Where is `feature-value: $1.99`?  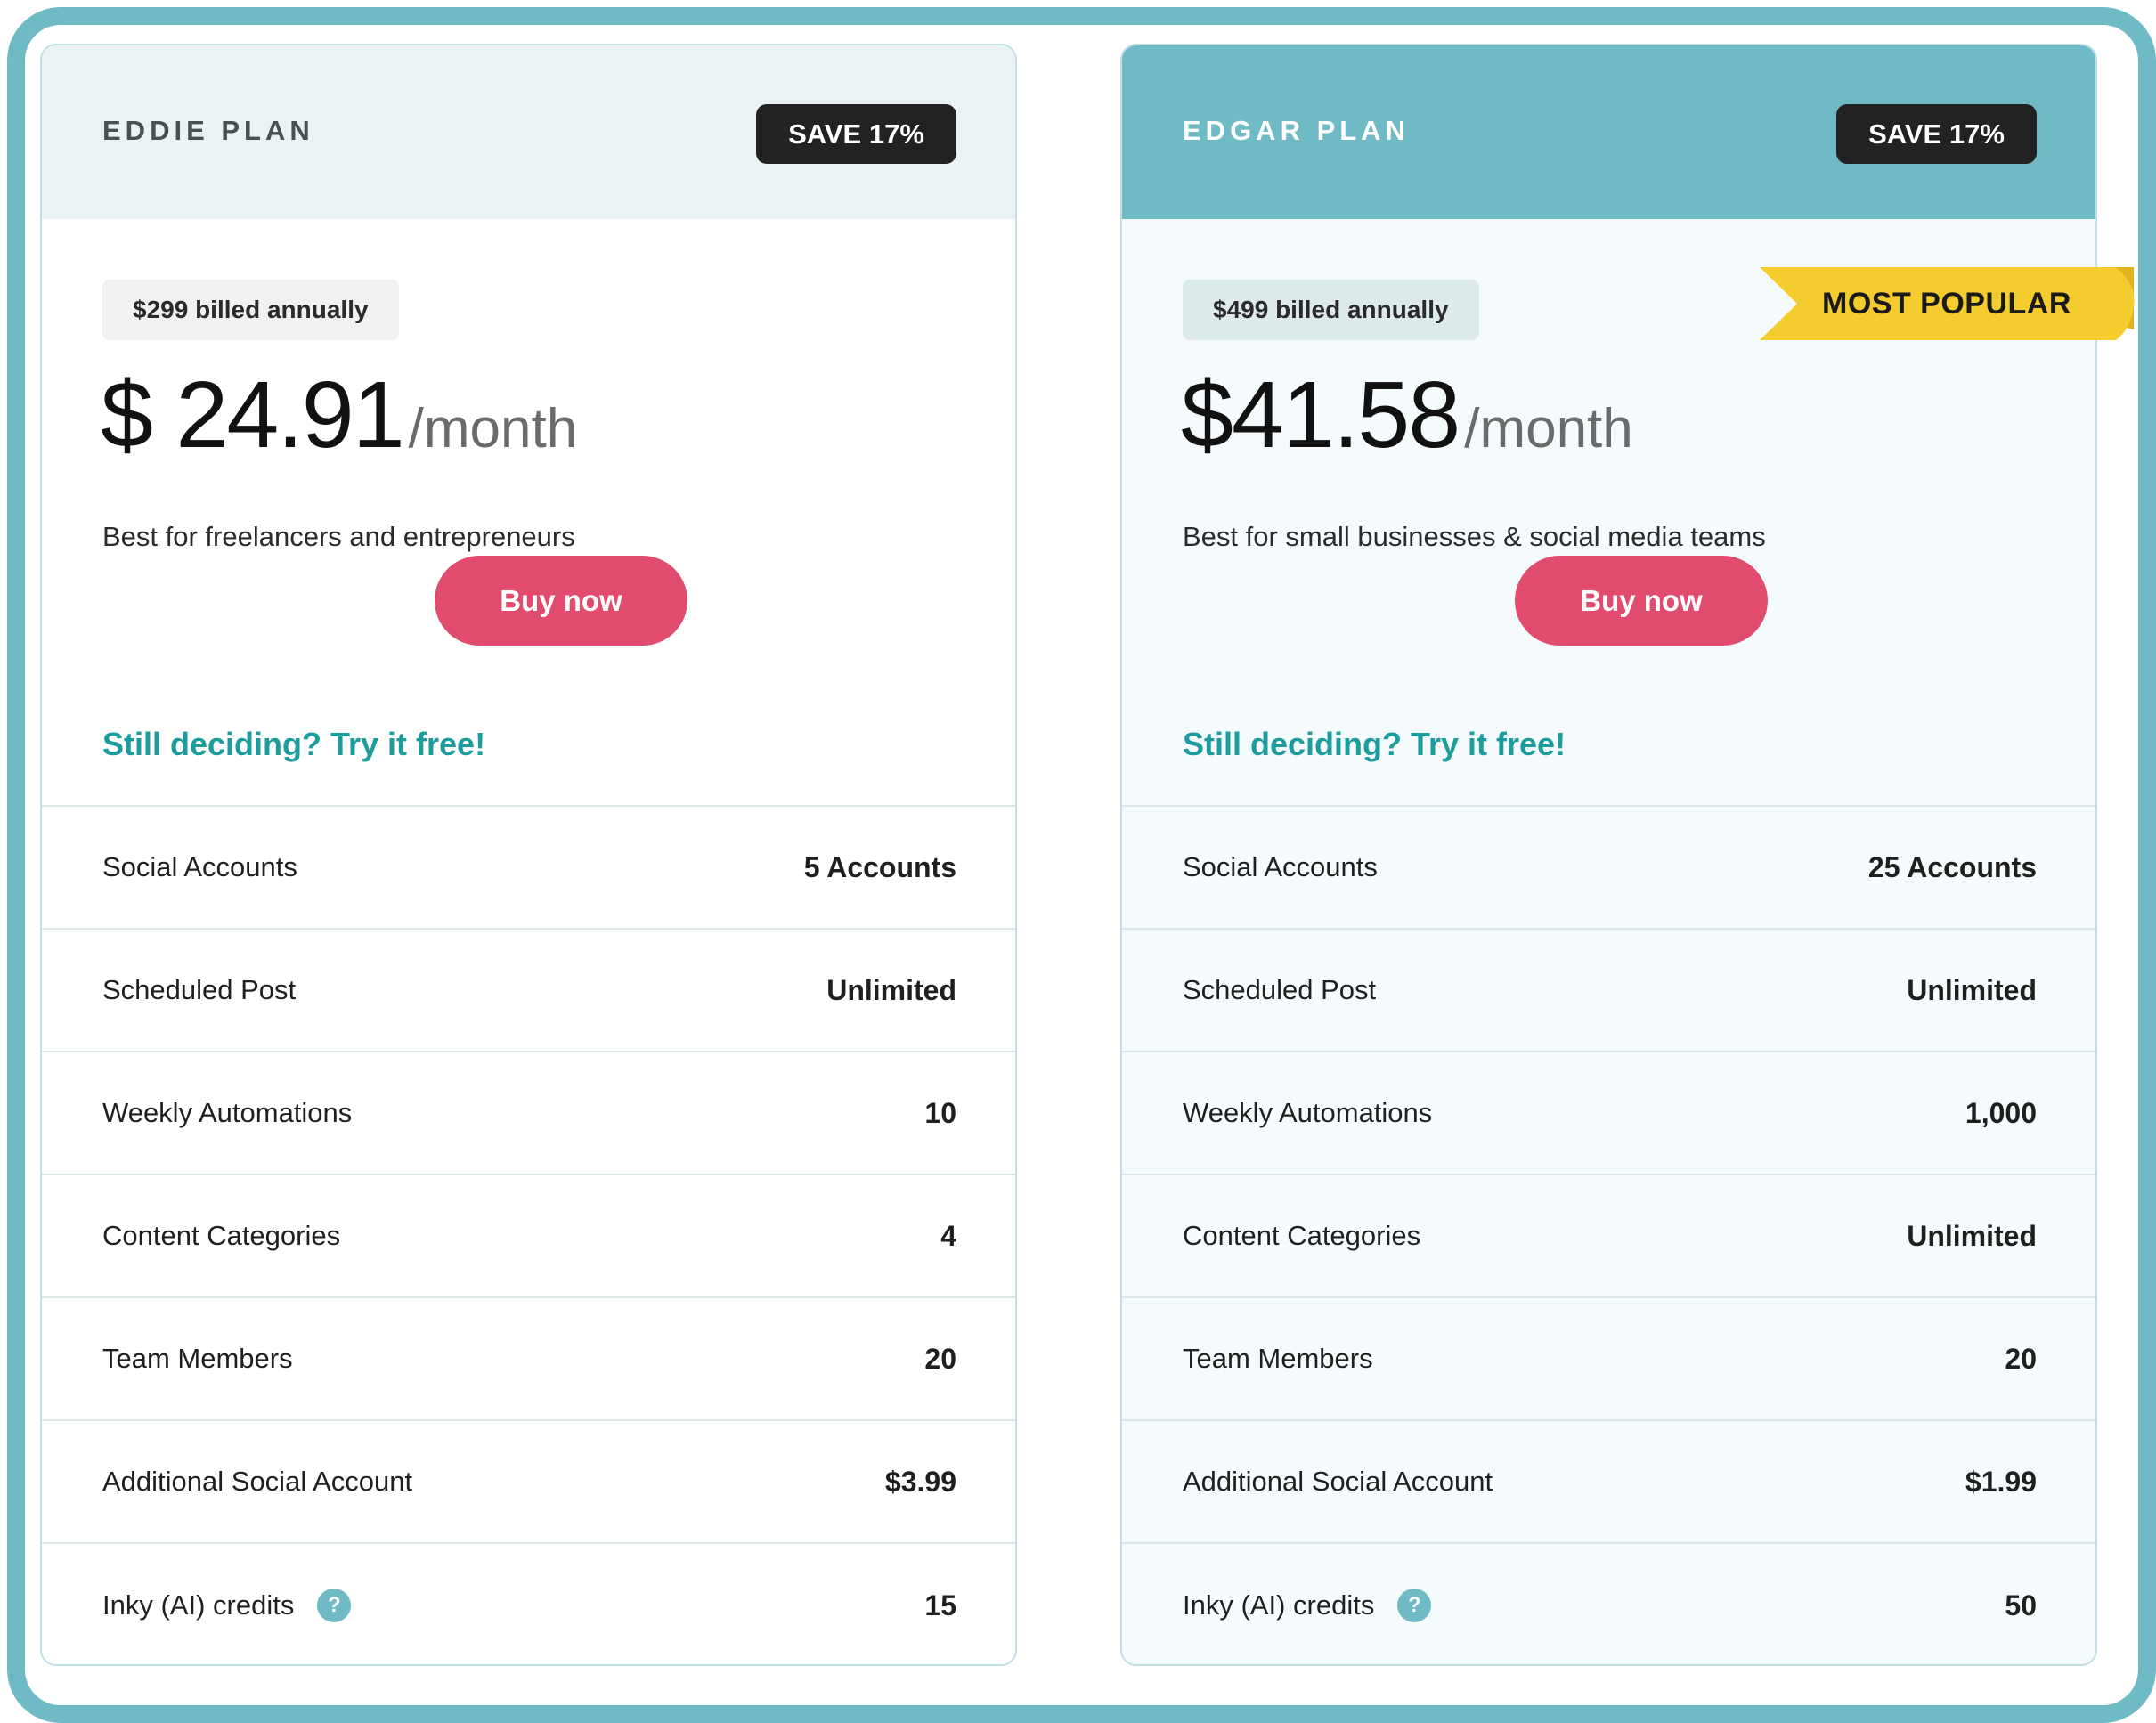
feature-value: $1.99 is located at coordinates (2001, 1481).